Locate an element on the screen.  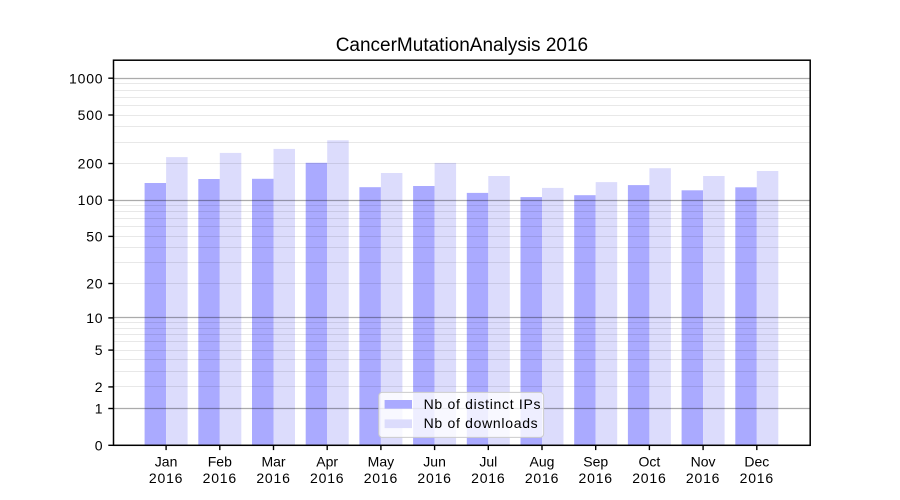
svg-text: 2 is located at coordinates (99, 387).